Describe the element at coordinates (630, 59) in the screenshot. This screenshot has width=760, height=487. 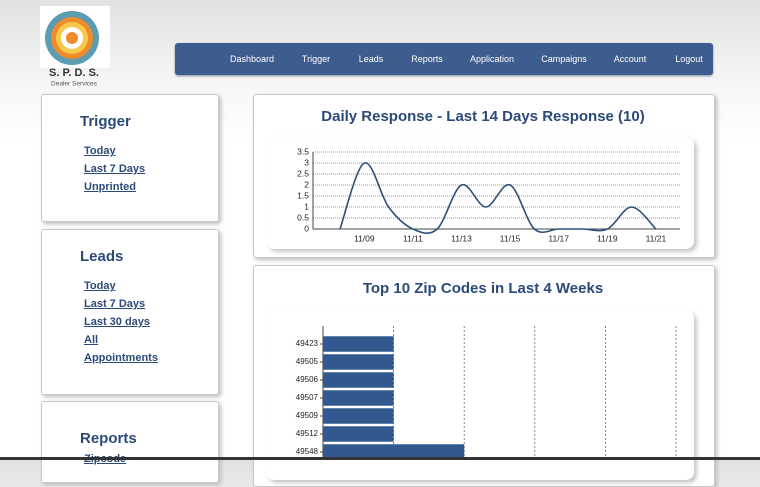
I see `nav-item: Account` at that location.